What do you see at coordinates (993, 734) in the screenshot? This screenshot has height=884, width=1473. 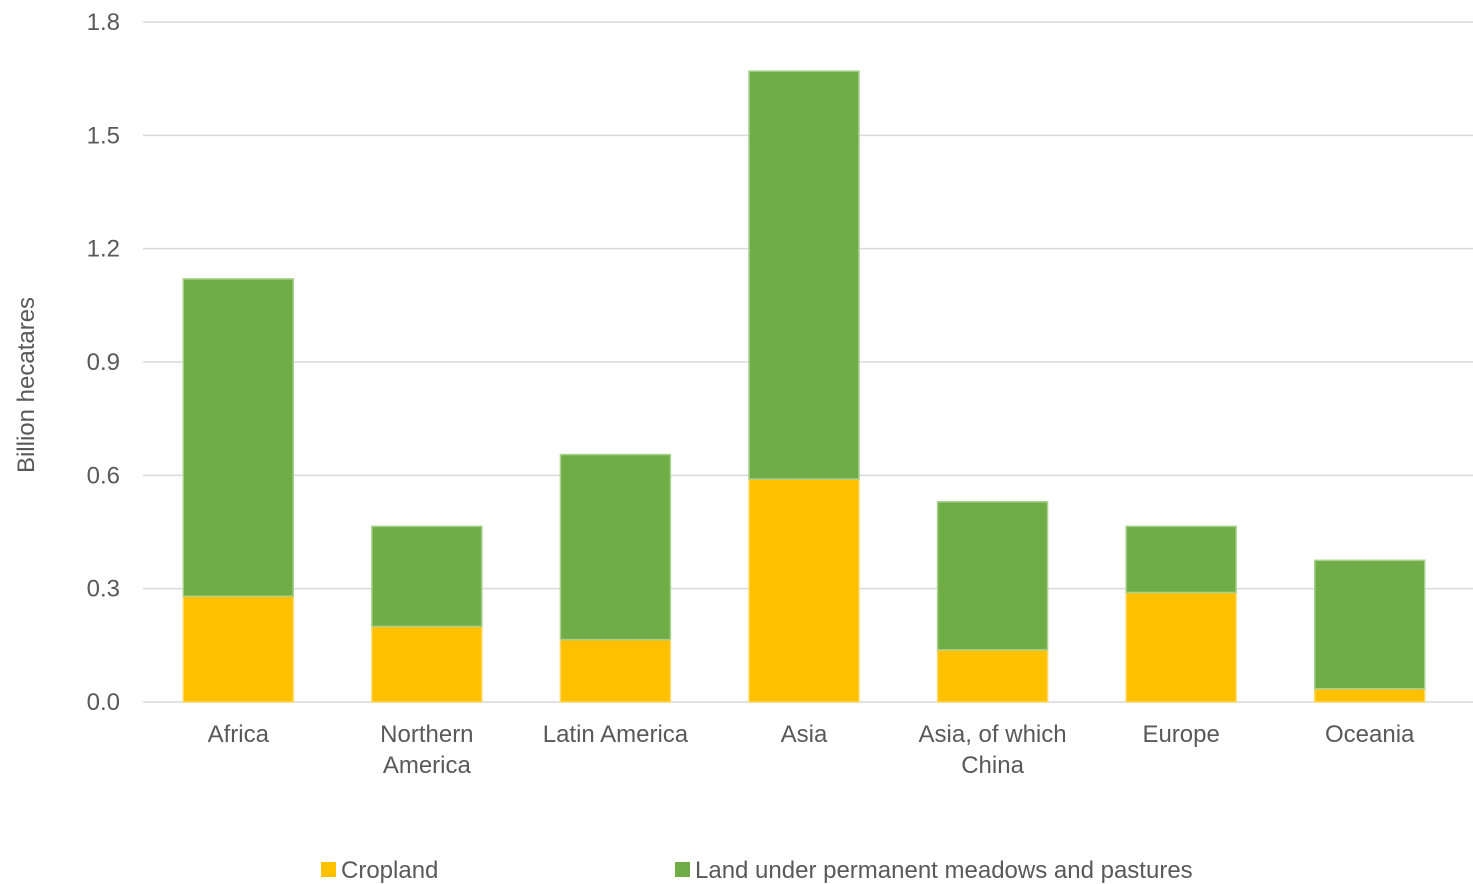 I see `x-category-label: Asia, of which` at bounding box center [993, 734].